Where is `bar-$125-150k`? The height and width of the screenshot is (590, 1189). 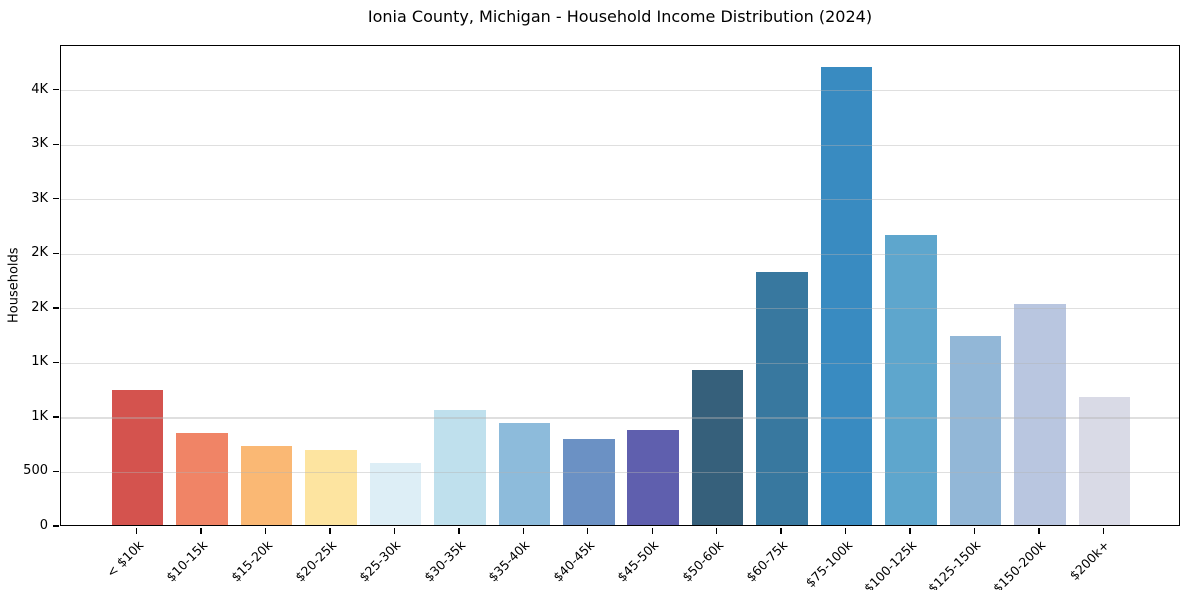 bar-$125-150k is located at coordinates (975, 430).